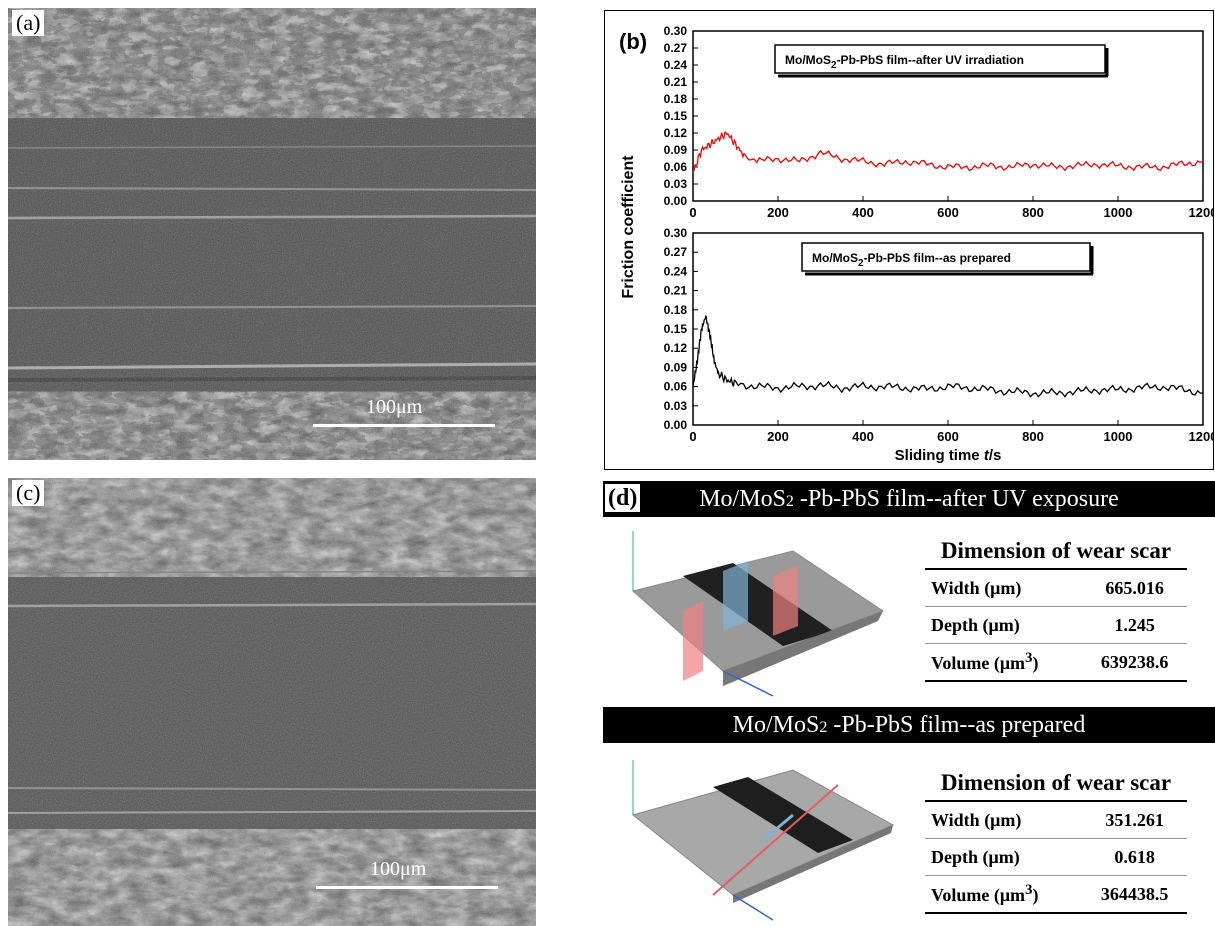 Image resolution: width=1215 pixels, height=926 pixels. I want to click on y-tick-label-0-5: 0.15, so click(676, 116).